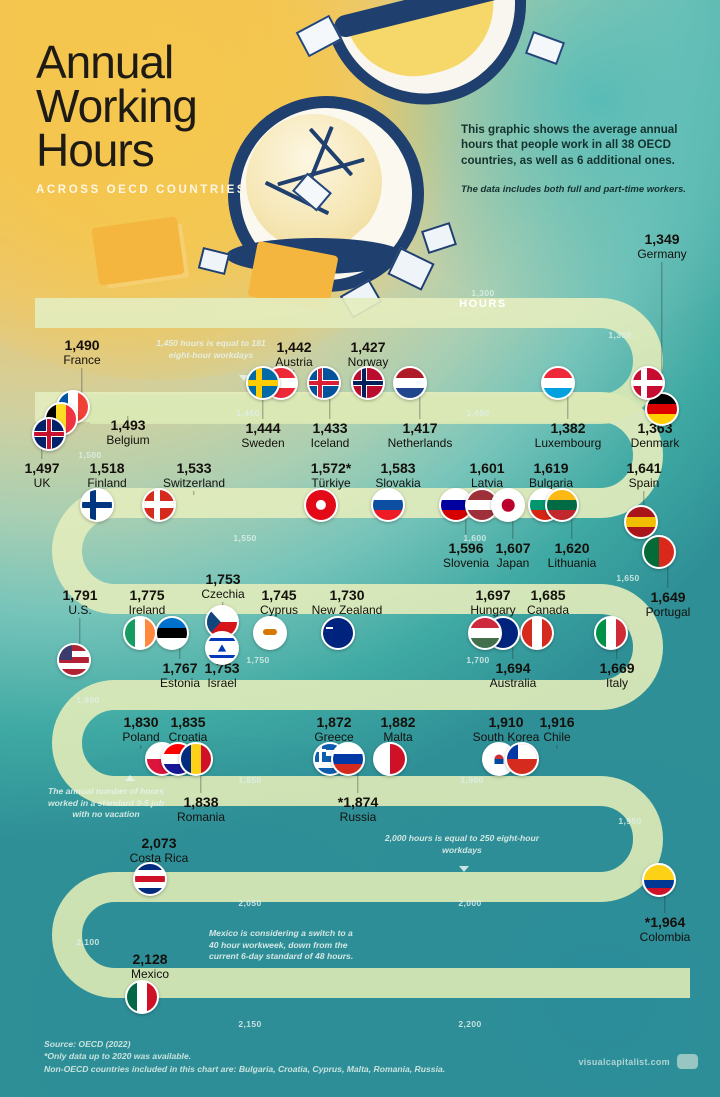 This screenshot has width=720, height=1097. I want to click on country-label-cyprus: 1,745 Cyprus, so click(279, 603).